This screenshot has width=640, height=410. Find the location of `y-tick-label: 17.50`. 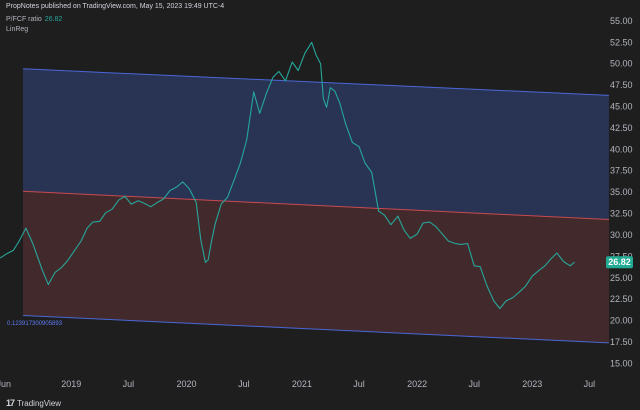

y-tick-label: 17.50 is located at coordinates (621, 342).